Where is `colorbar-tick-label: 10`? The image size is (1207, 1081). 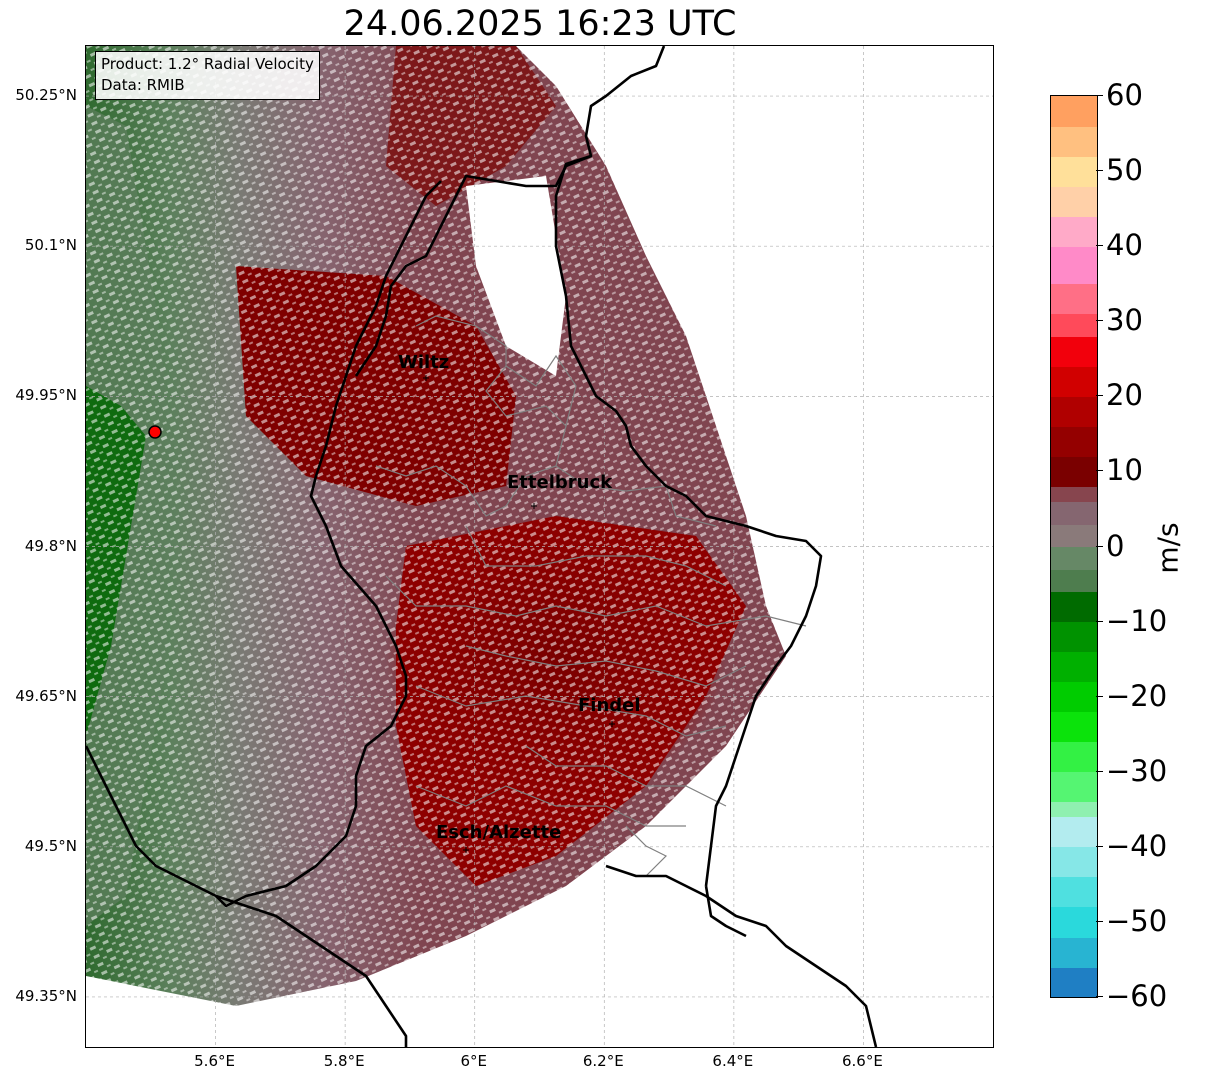
colorbar-tick-label: 10 is located at coordinates (1124, 470).